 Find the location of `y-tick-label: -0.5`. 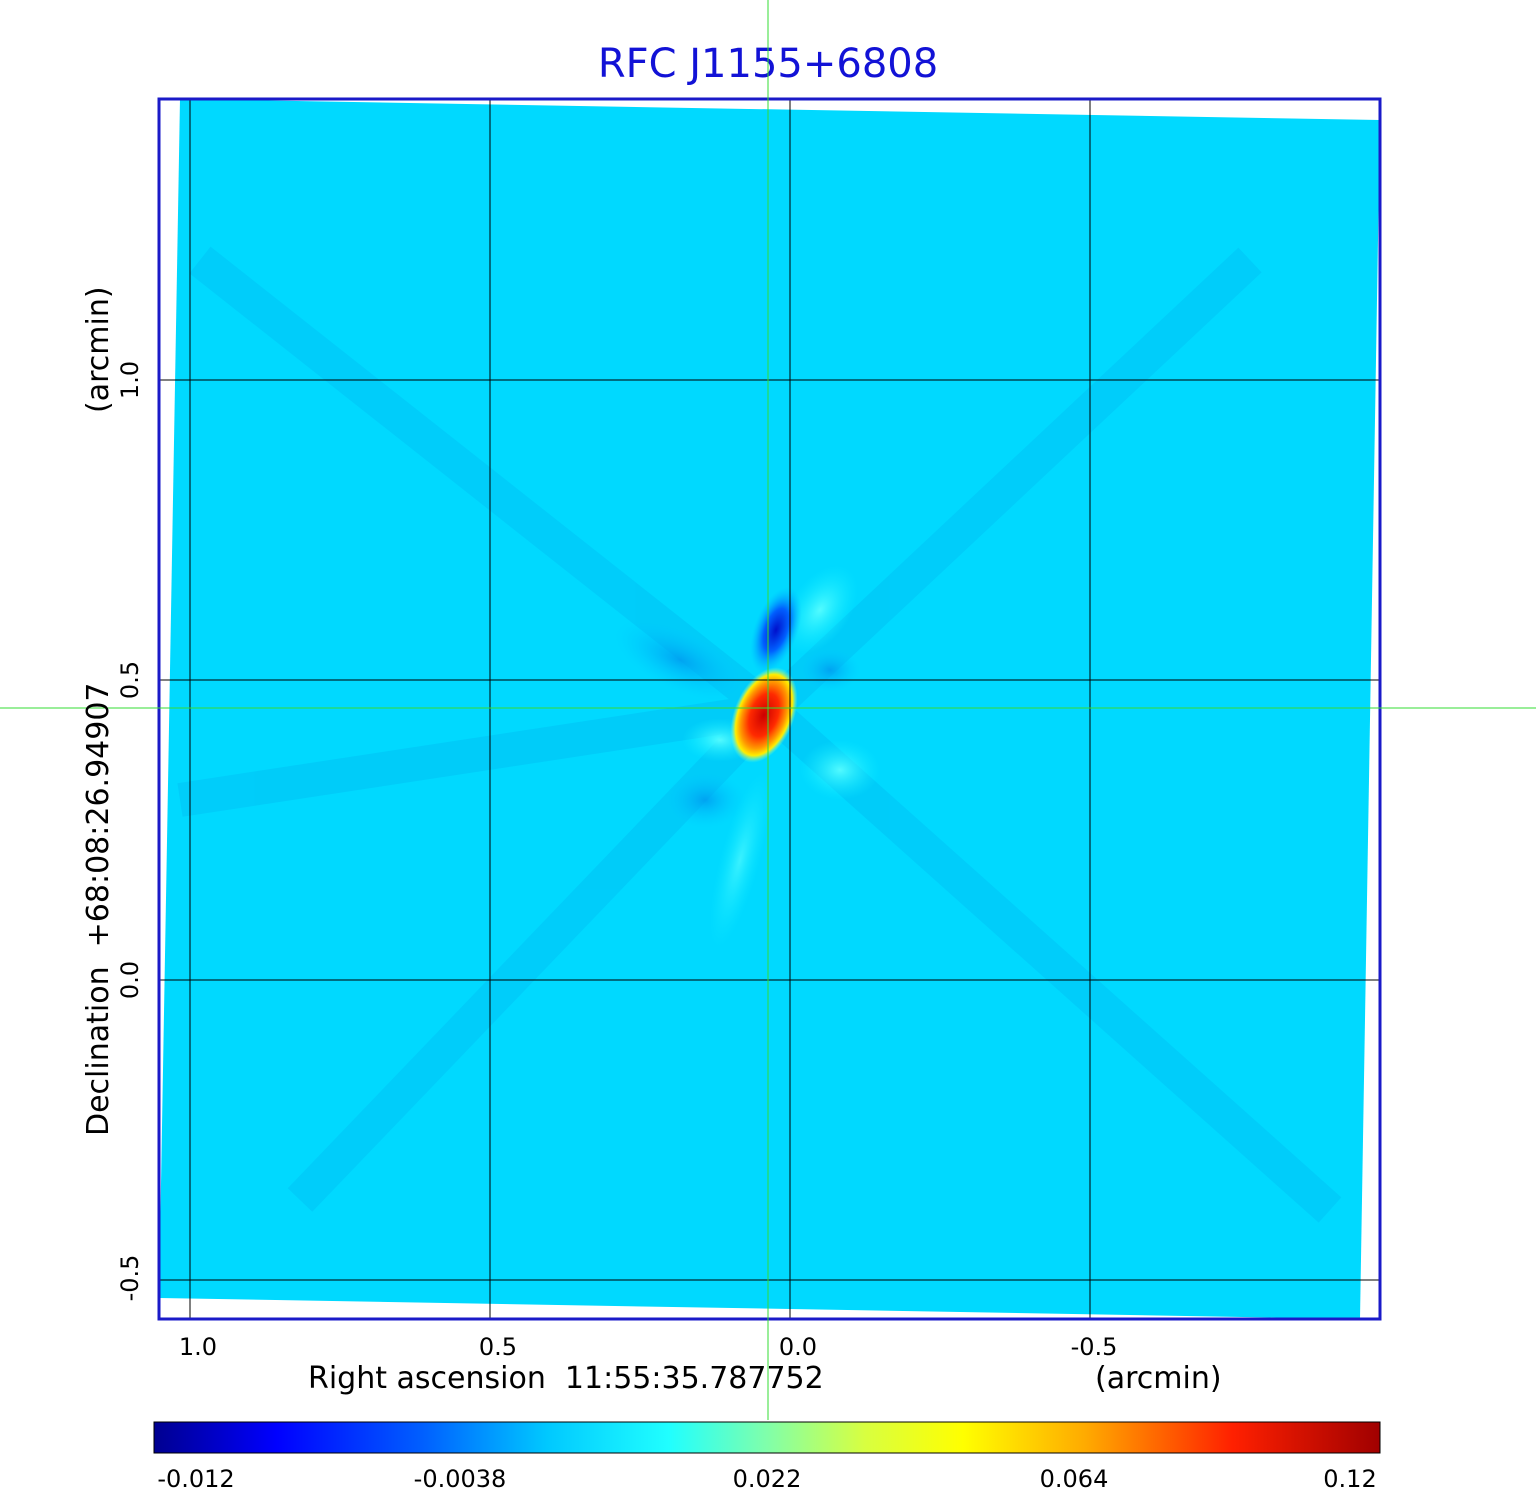

y-tick-label: -0.5 is located at coordinates (130, 1278).